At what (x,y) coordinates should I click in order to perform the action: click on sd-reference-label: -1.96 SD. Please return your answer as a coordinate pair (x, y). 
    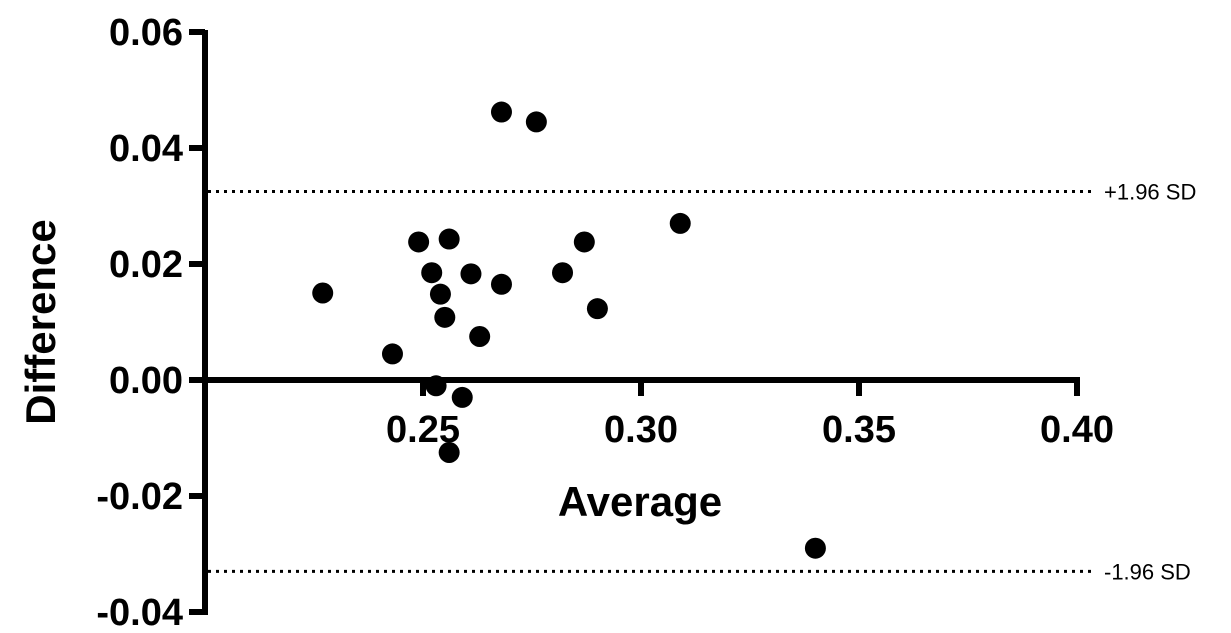
    Looking at the image, I should click on (1147, 571).